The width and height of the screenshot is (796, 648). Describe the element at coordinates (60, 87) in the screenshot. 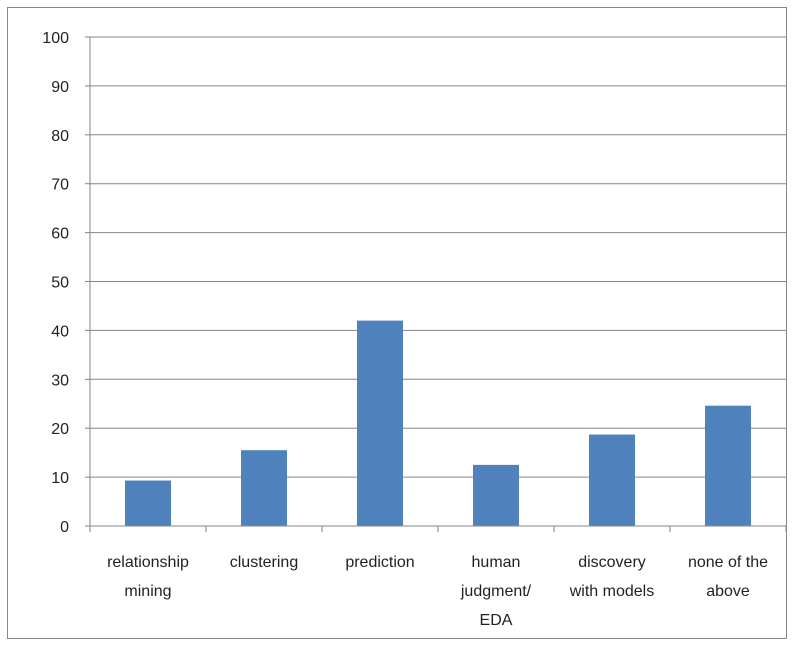

I see `y-tick-label: 90` at that location.